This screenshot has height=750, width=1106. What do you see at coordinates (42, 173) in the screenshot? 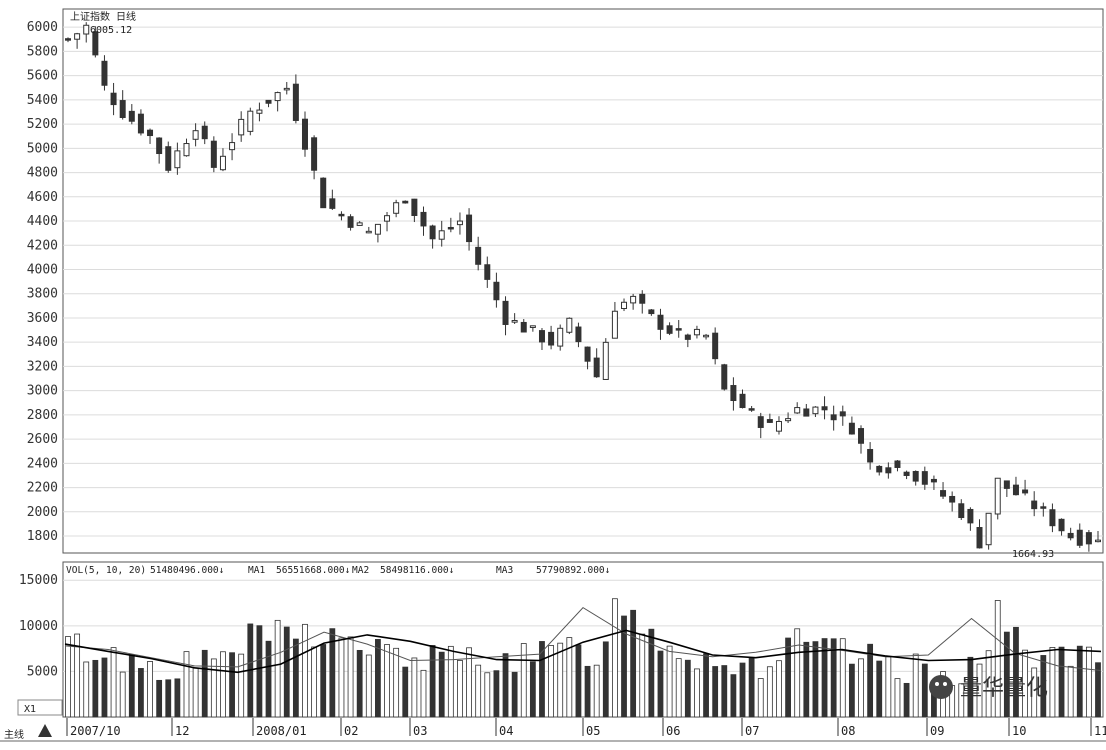
I see `price-y-tick-label: 4800` at bounding box center [42, 173].